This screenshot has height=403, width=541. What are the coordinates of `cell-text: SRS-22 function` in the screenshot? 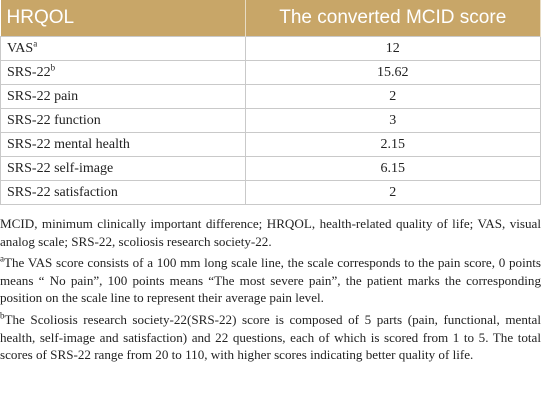 It's located at (54, 120).